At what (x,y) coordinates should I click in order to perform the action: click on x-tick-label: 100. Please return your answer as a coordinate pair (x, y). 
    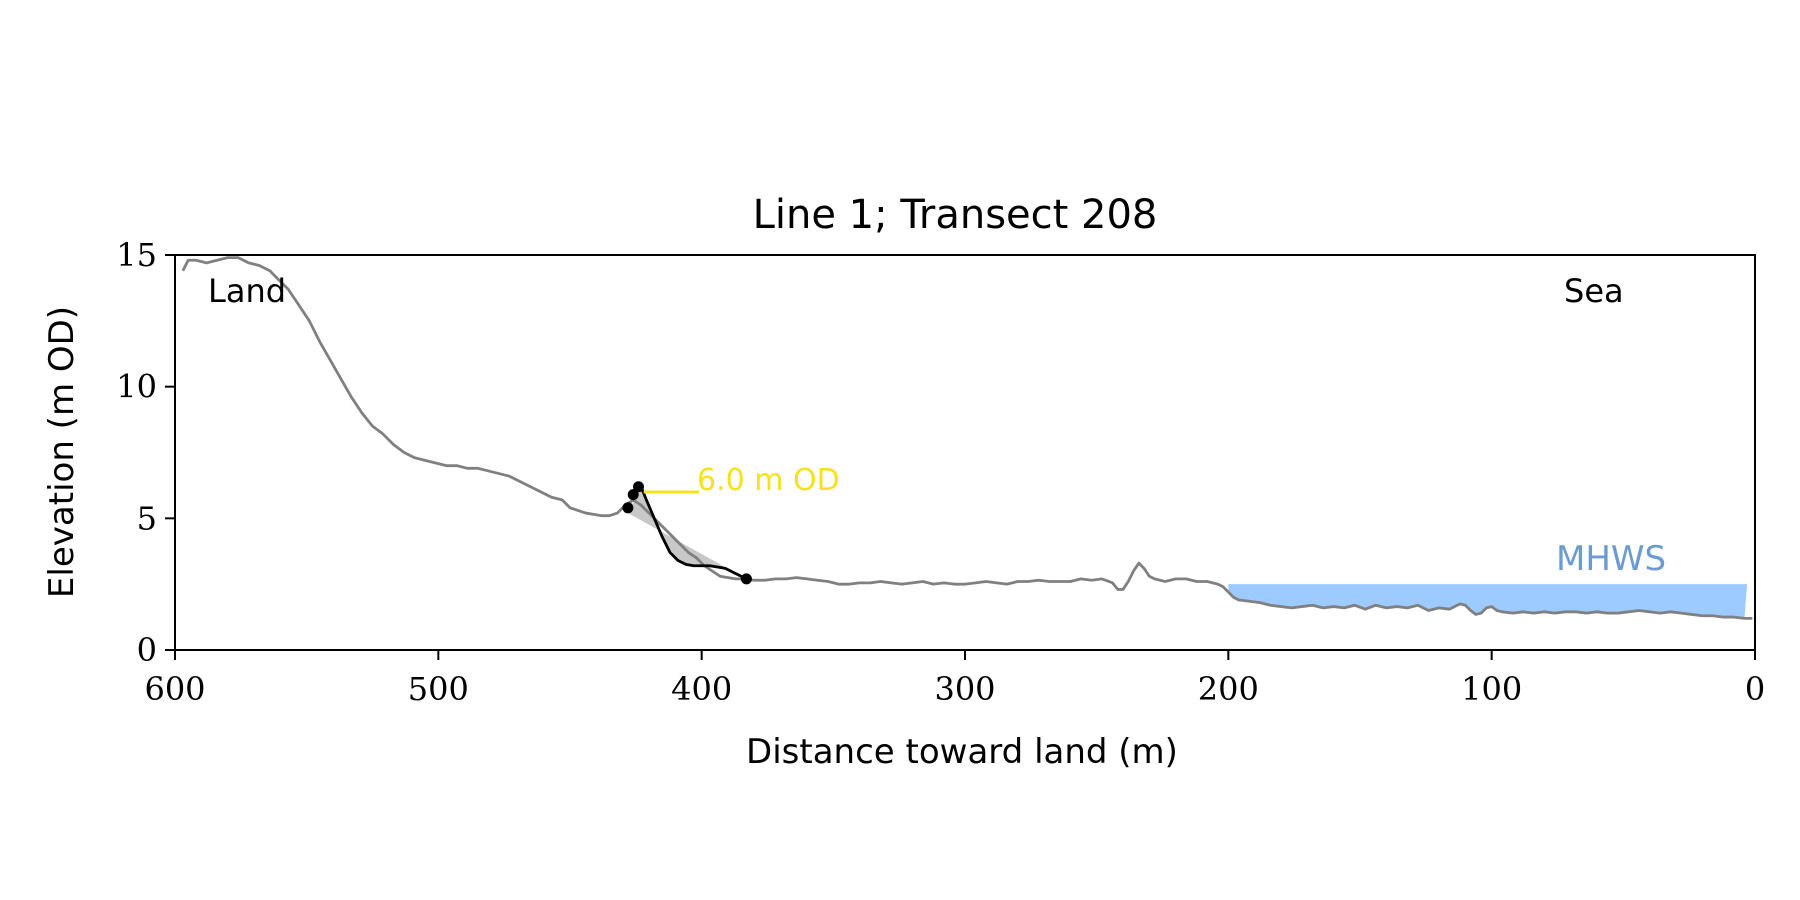
    Looking at the image, I should click on (1491, 689).